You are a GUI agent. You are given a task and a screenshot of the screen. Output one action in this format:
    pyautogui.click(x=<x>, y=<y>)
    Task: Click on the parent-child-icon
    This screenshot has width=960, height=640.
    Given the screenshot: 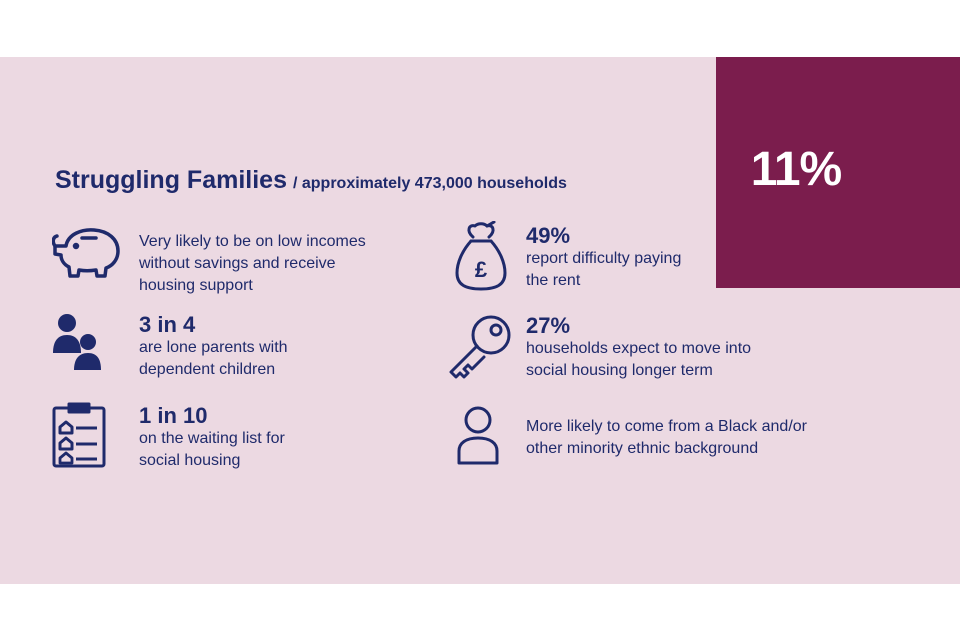 What is the action you would take?
    pyautogui.click(x=77, y=342)
    